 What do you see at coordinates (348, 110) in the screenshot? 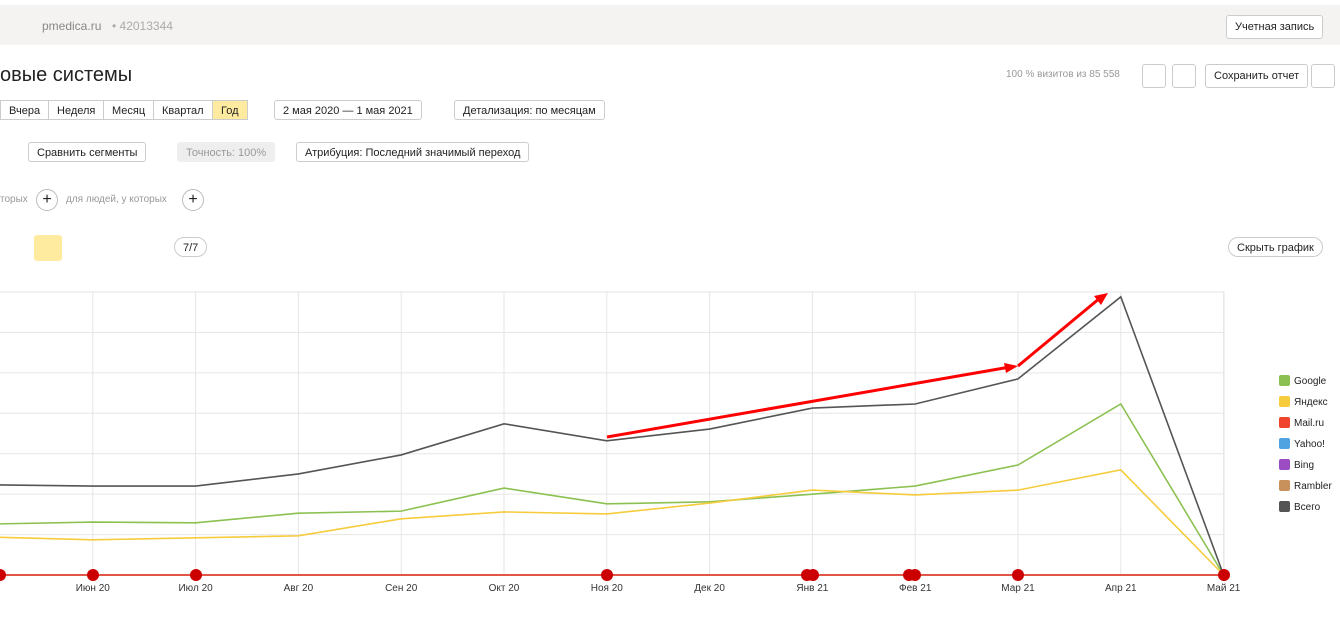
I see `date-range: 2 мая 2020 — 1 мая 2021` at bounding box center [348, 110].